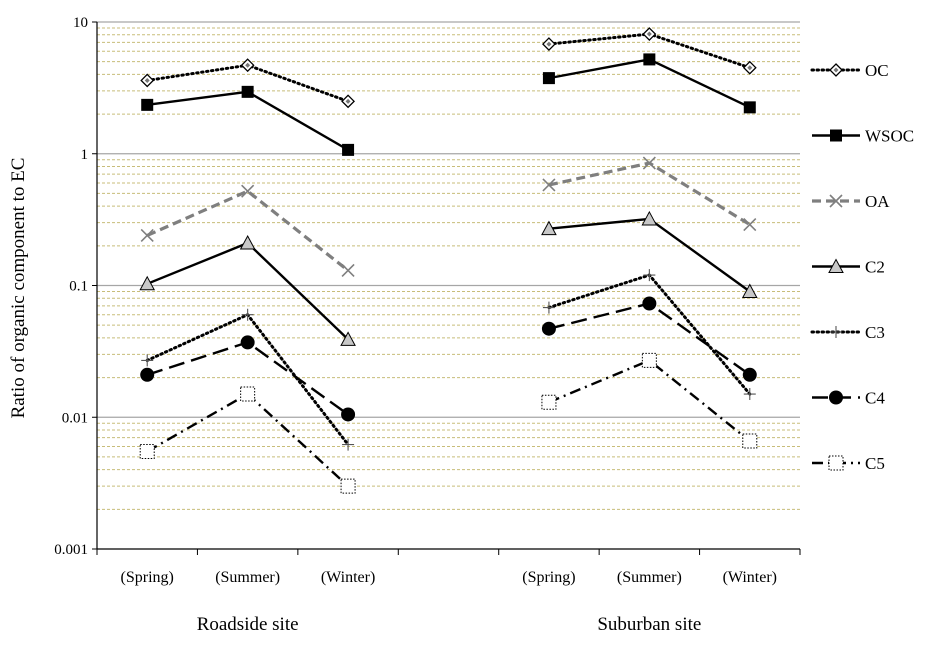 Image resolution: width=932 pixels, height=645 pixels. I want to click on legend-entry-oa: OA, so click(851, 201).